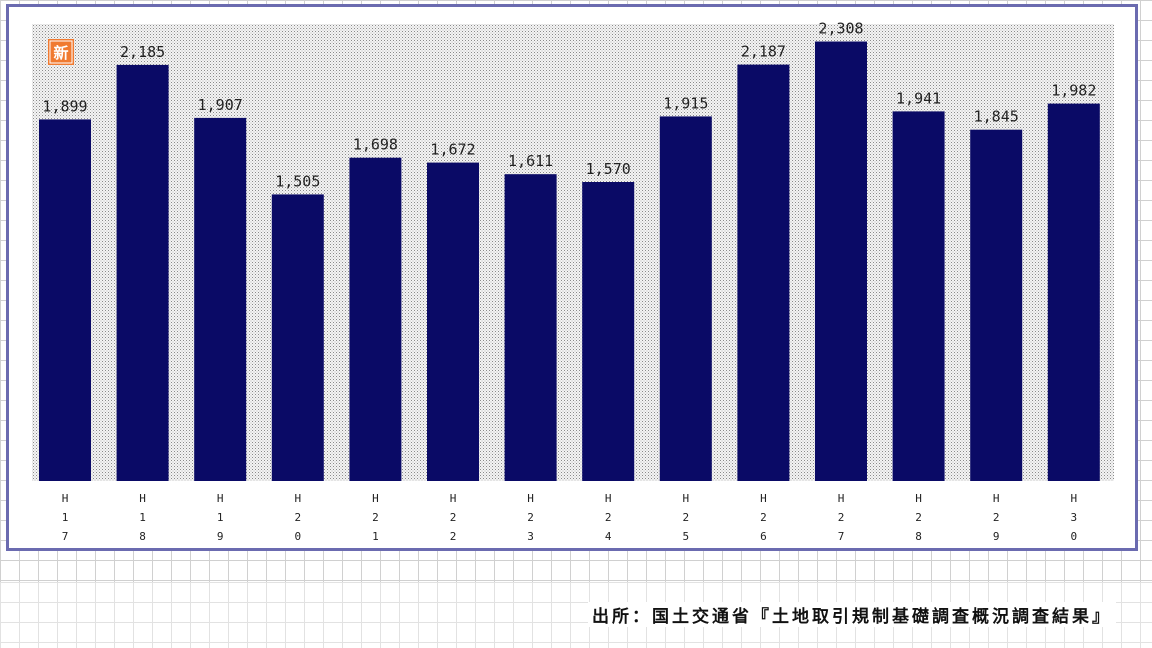  Describe the element at coordinates (763, 517) in the screenshot. I see `x-tick-H26-1: 2` at that location.